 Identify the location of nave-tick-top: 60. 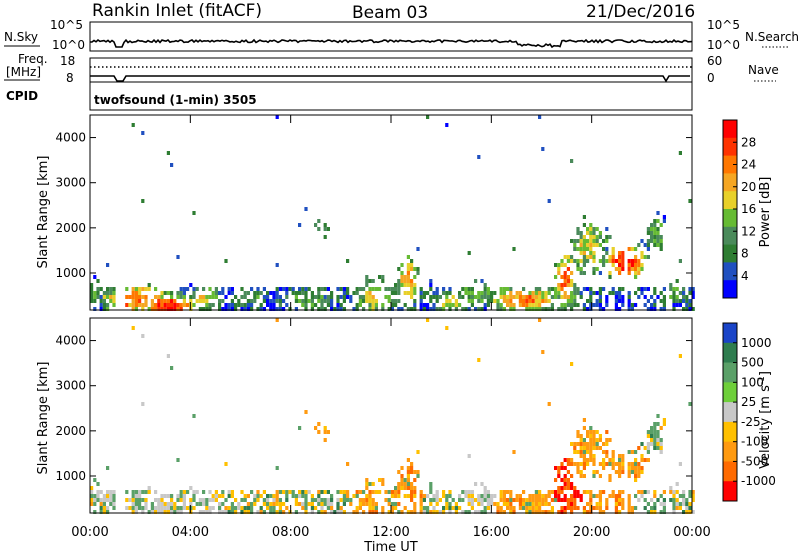
(714, 61).